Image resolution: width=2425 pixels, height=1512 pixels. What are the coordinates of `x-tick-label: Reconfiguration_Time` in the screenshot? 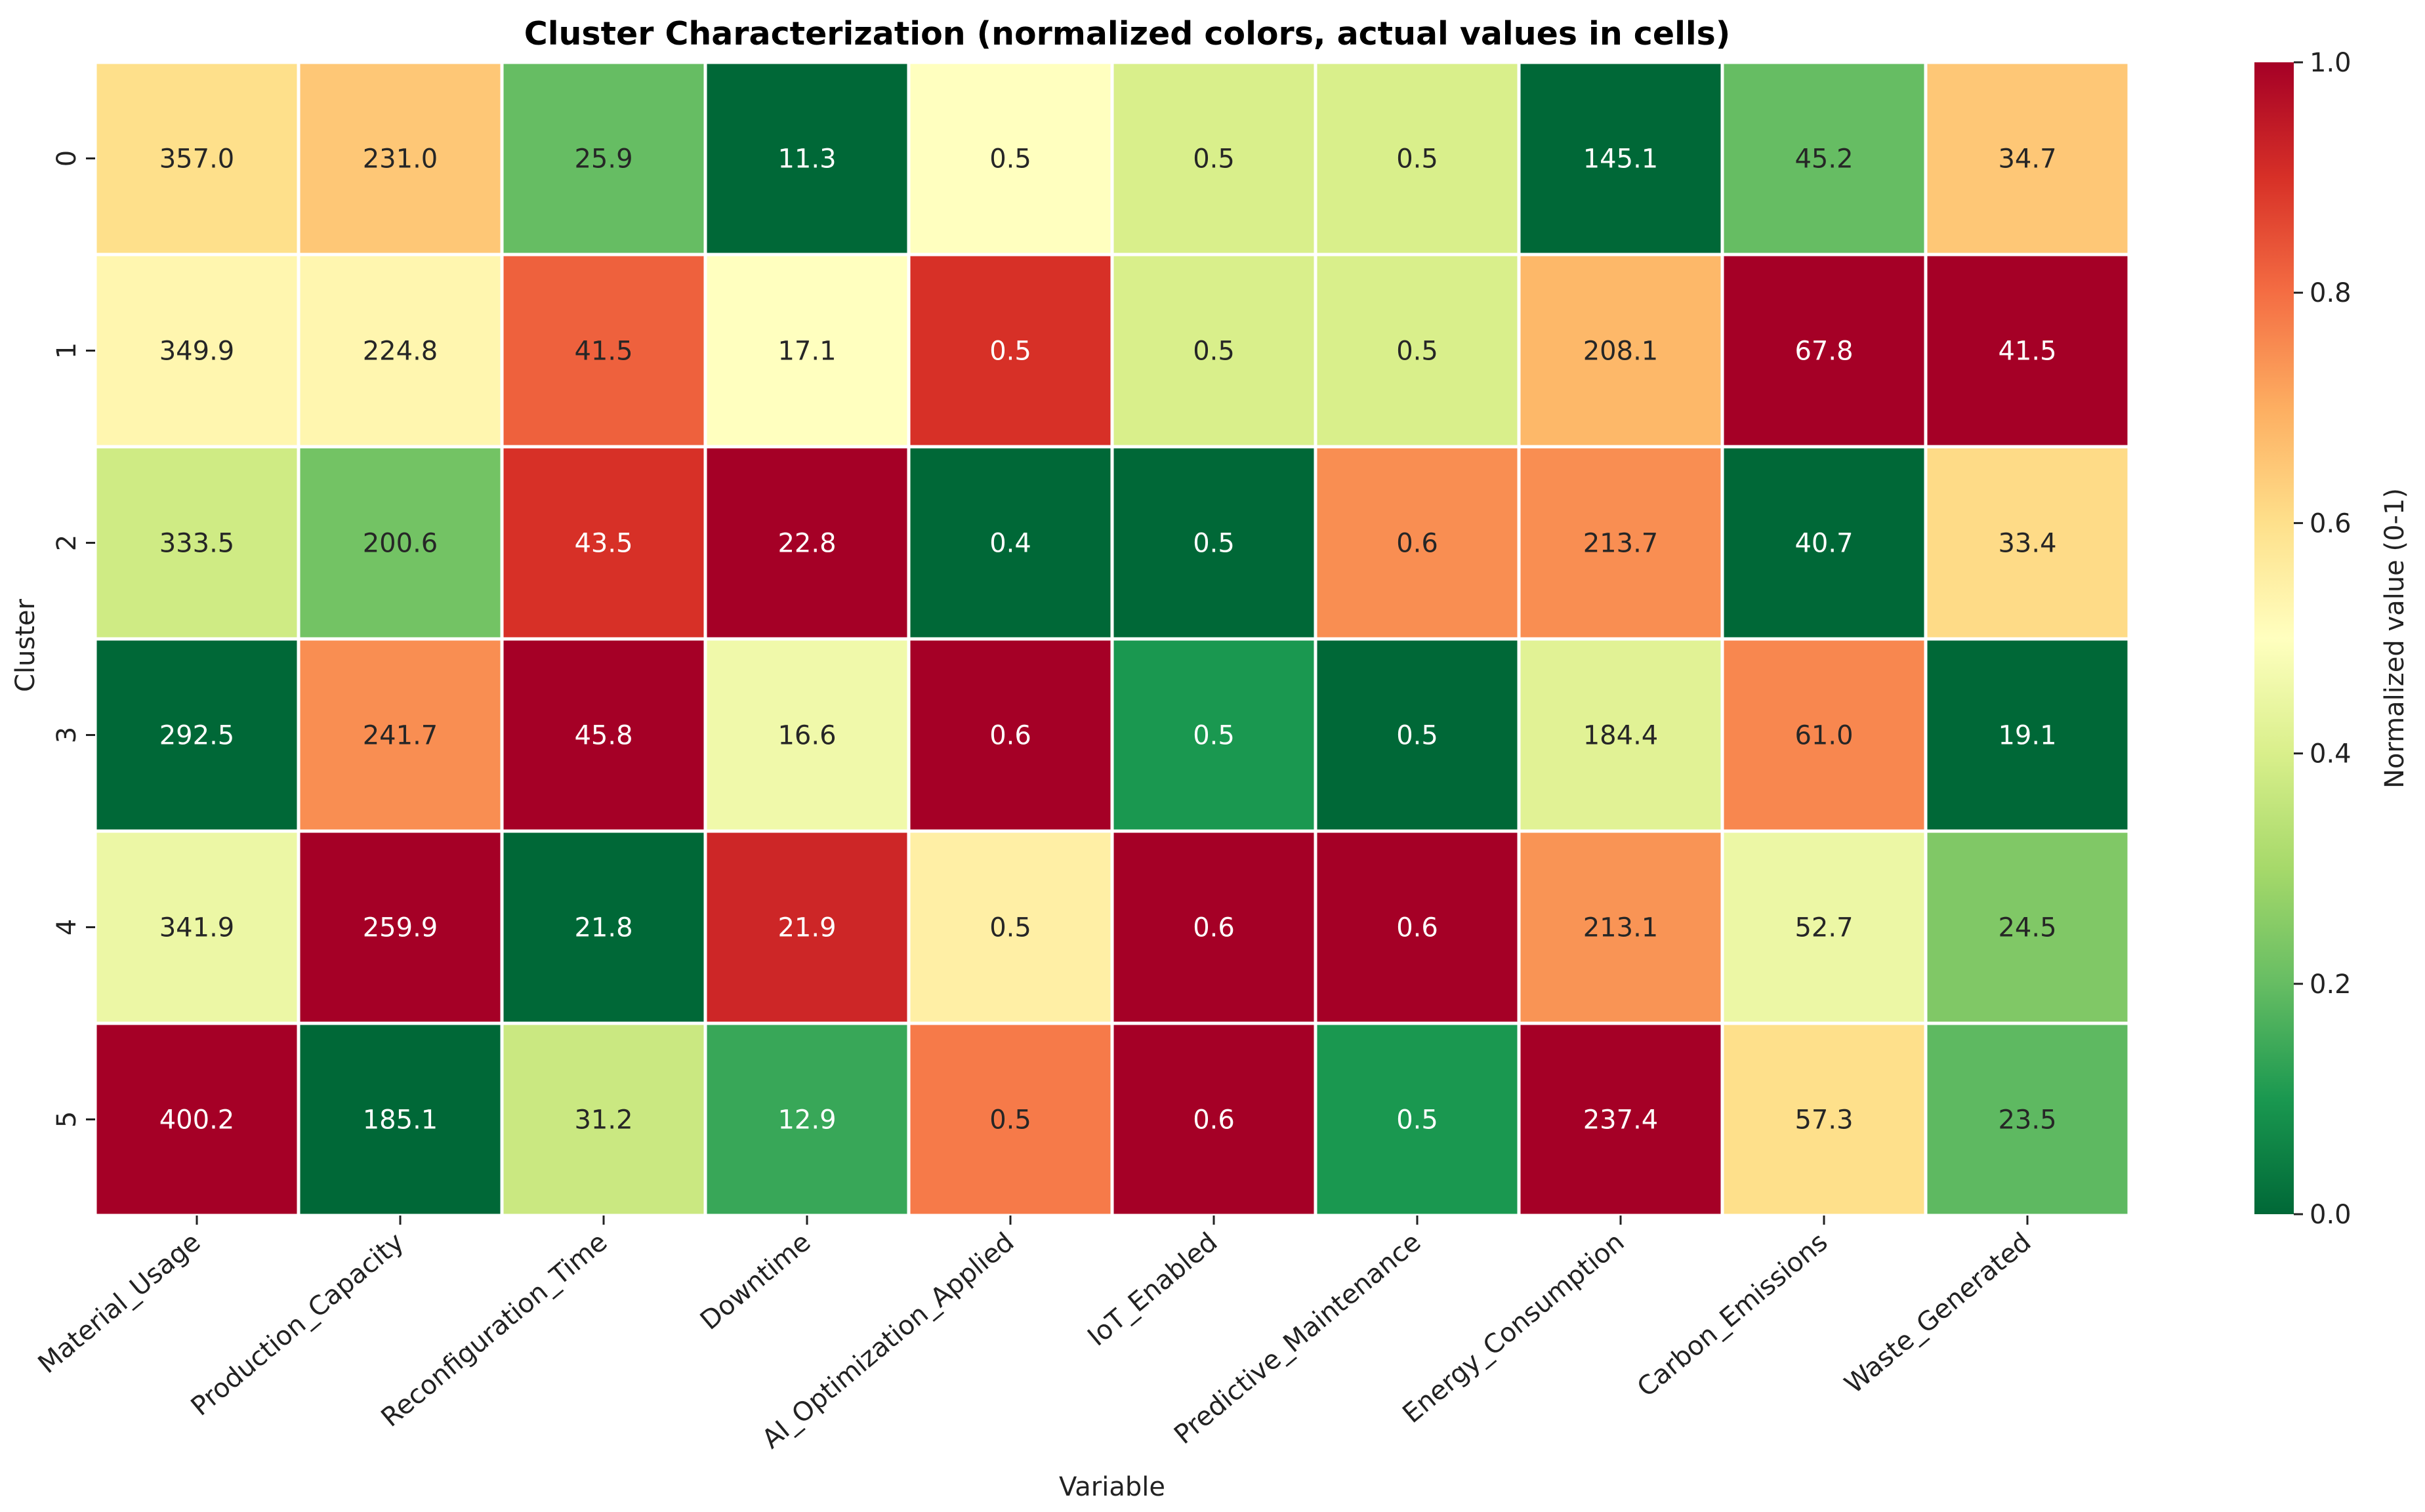 It's located at (494, 1330).